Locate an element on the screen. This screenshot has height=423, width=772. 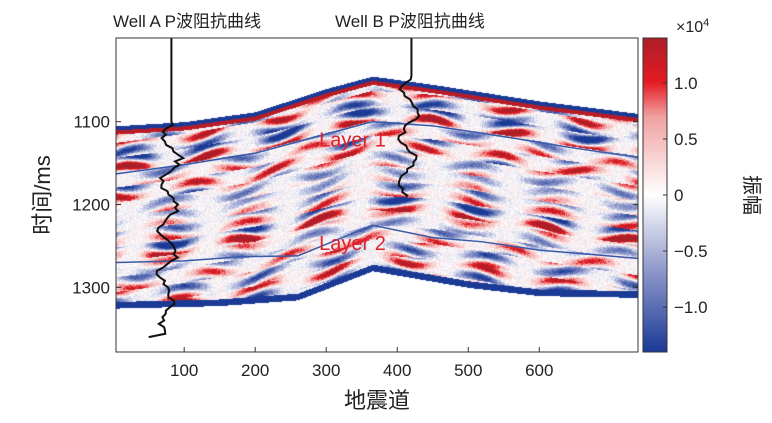
horizon-label-1: Layer 1 is located at coordinates (352, 141).